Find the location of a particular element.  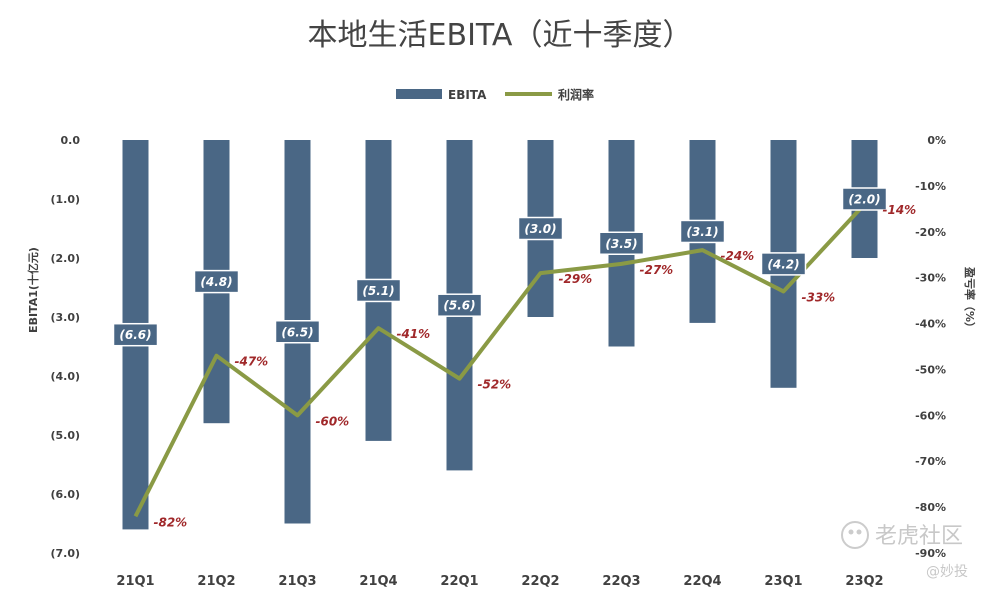

margin-data-label: -47% is located at coordinates (252, 362).